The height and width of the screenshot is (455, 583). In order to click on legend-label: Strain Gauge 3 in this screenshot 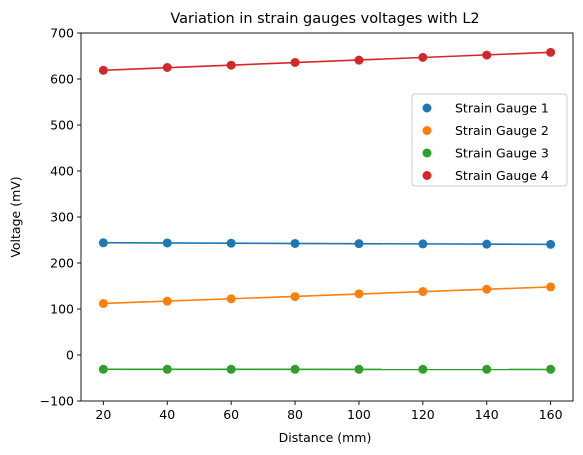, I will do `click(502, 153)`.